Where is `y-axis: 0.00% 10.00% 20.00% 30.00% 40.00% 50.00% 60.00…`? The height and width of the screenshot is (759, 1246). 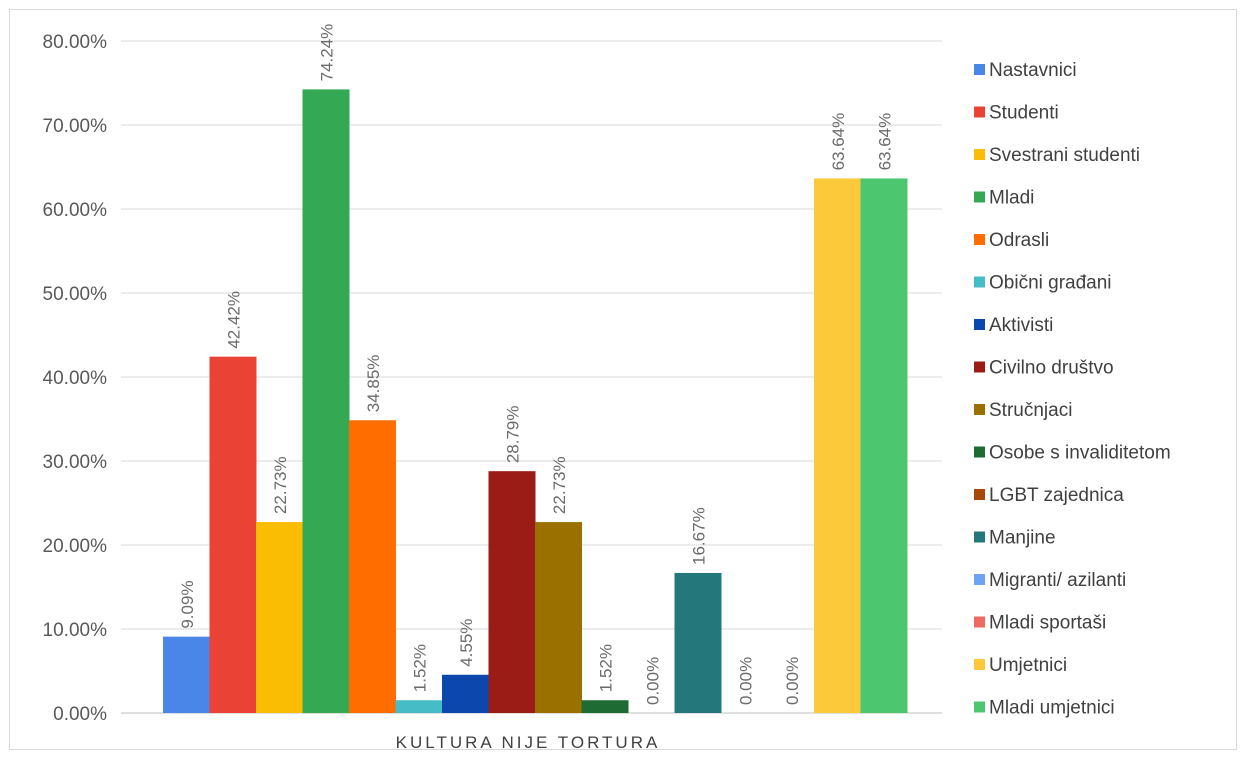 y-axis: 0.00% 10.00% 20.00% 30.00% 40.00% 50.00% 60.00… is located at coordinates (75, 378).